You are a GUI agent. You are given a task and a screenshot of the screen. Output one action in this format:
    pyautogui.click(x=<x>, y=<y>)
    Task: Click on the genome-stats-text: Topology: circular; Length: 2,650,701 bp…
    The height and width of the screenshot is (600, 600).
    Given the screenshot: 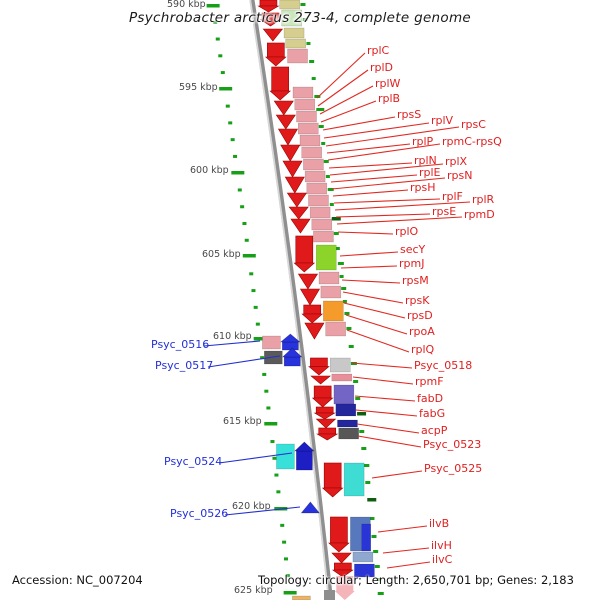 What is the action you would take?
    pyautogui.click(x=416, y=580)
    